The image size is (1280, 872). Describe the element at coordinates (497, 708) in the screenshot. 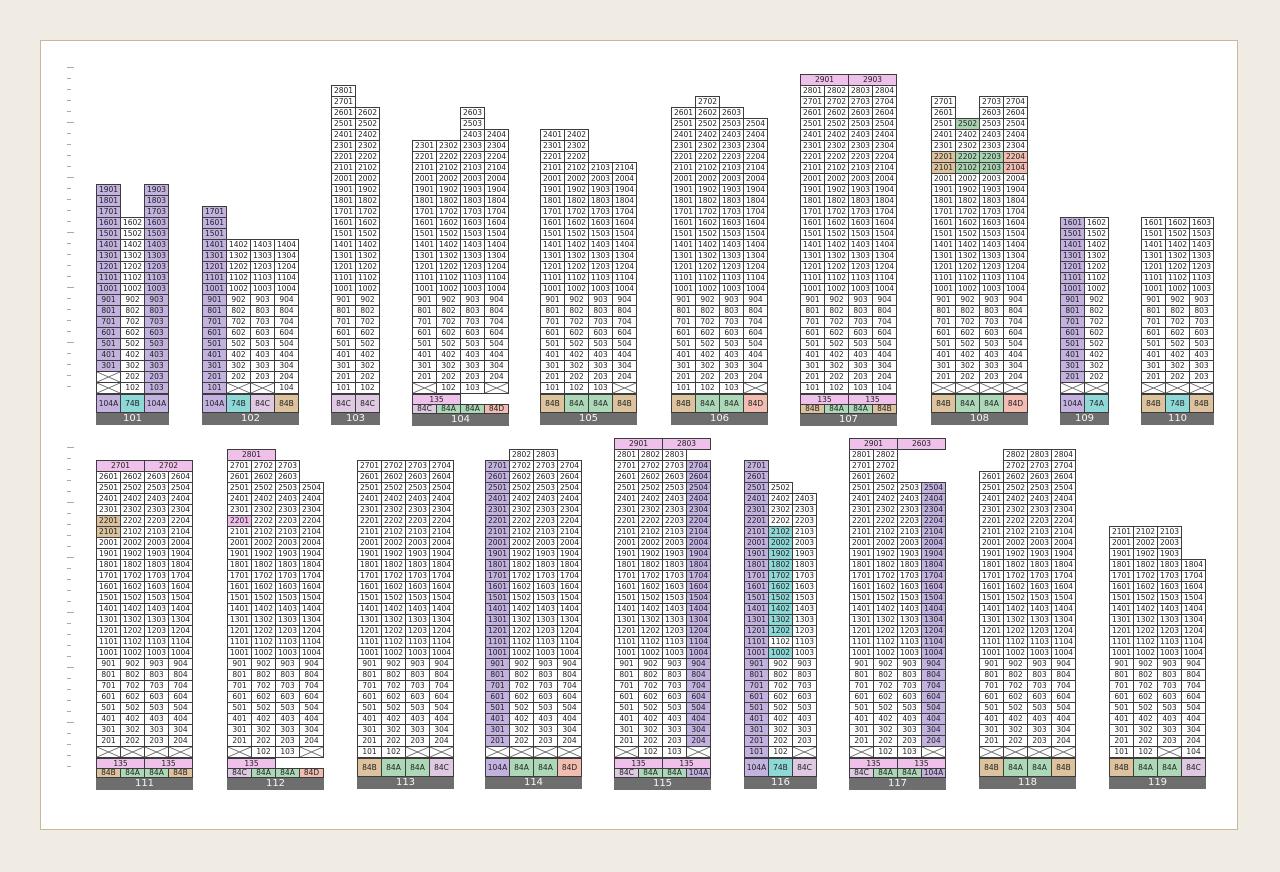

I see `unit-cell: 501` at that location.